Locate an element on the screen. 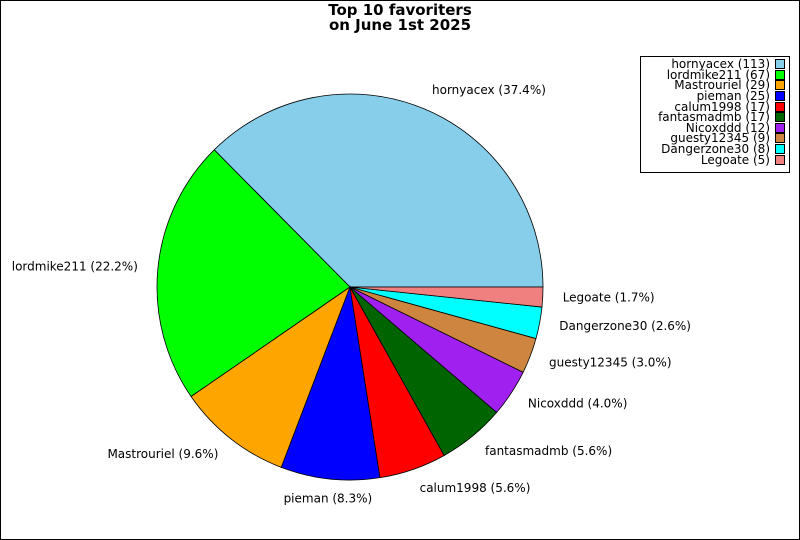 This screenshot has height=540, width=800. pie-slice-mastrouriel is located at coordinates (270, 376).